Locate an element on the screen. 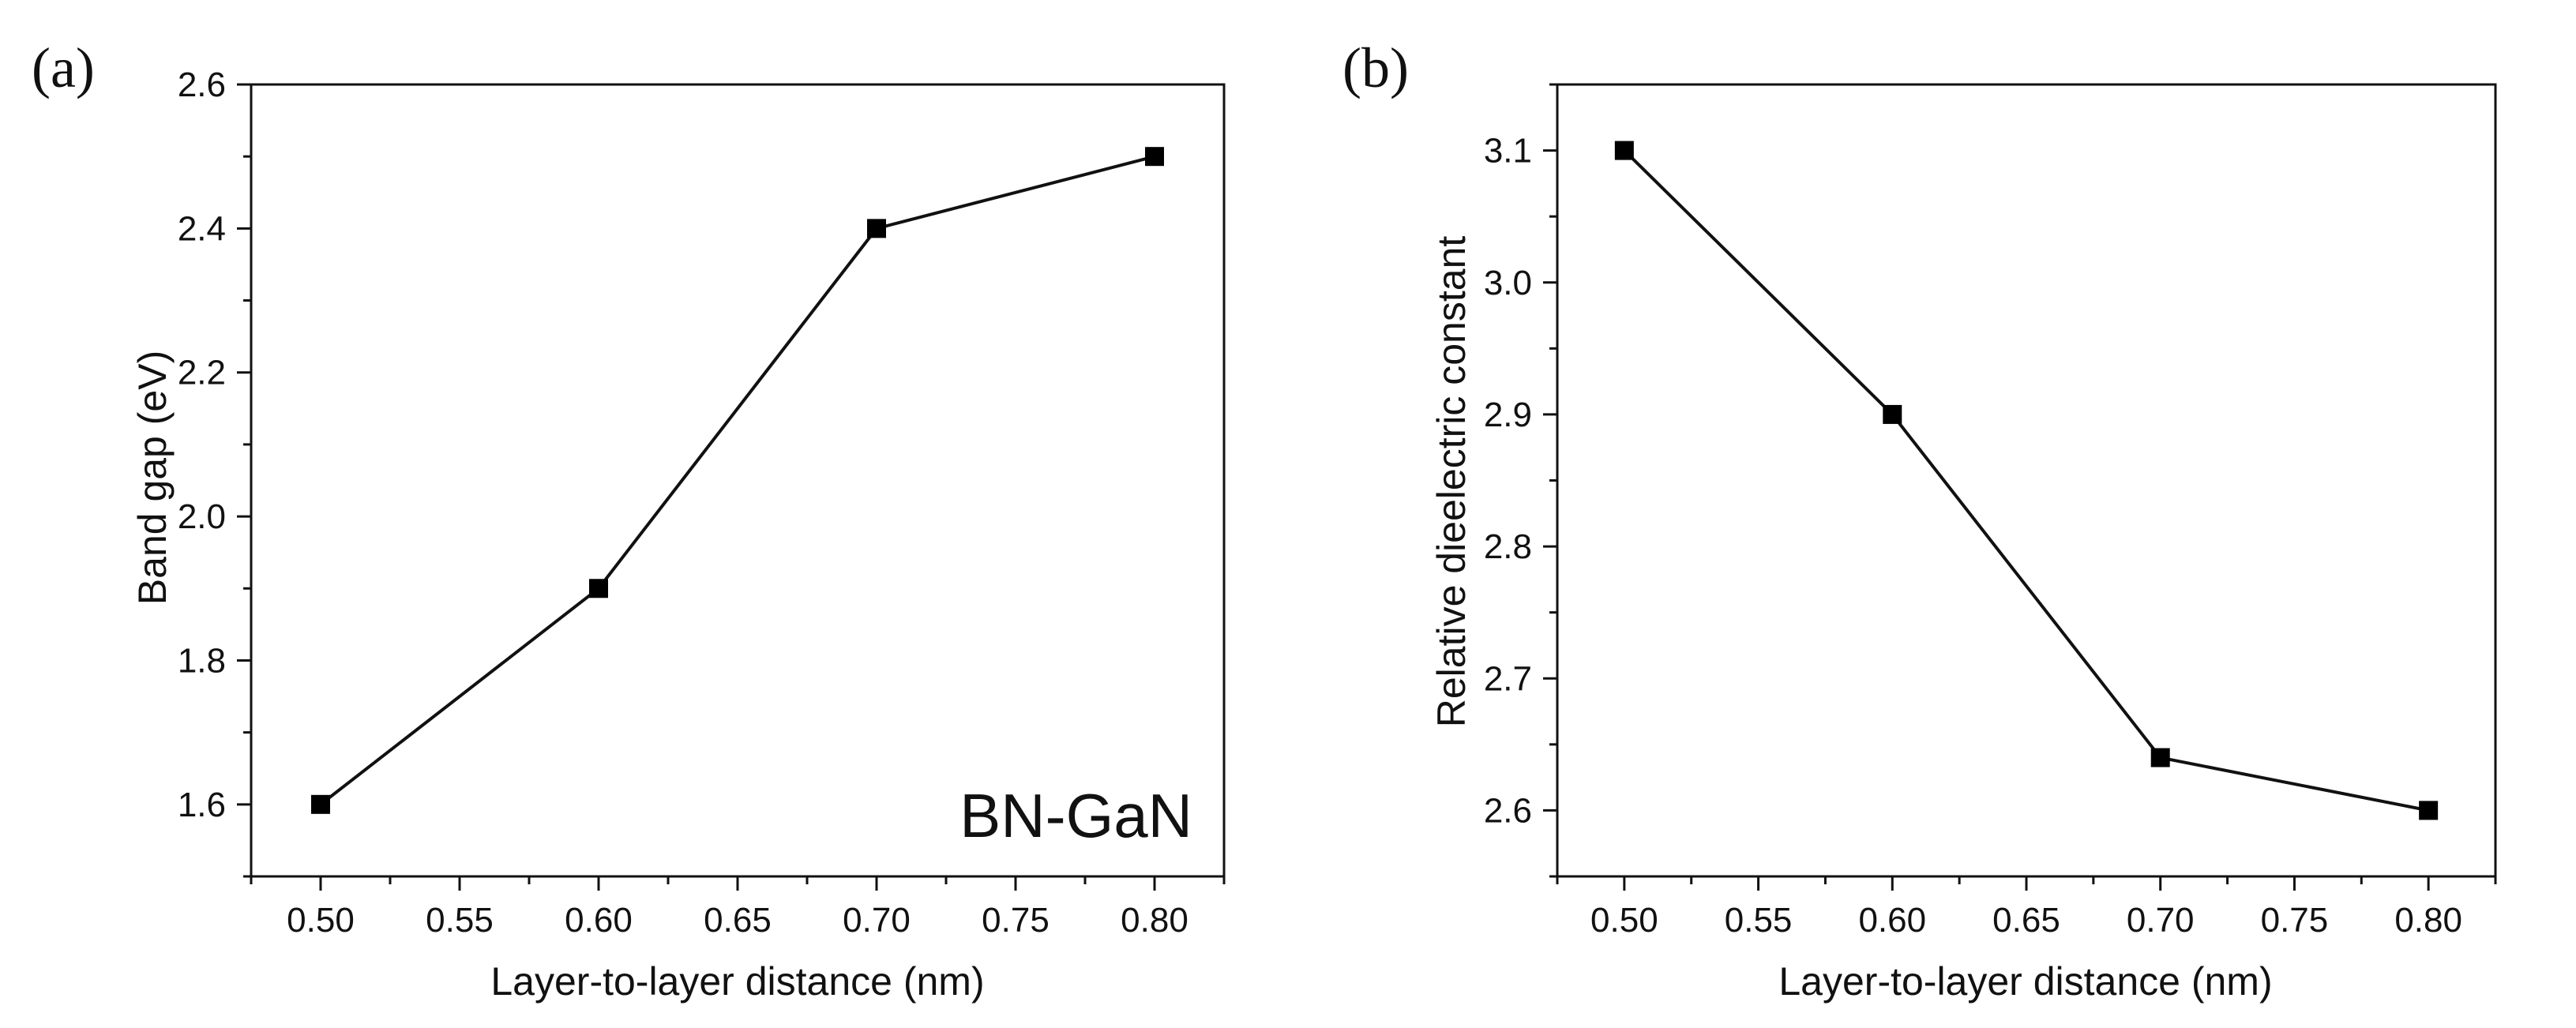 The image size is (2576, 1028). y-tick-label: 2.0 is located at coordinates (202, 516).